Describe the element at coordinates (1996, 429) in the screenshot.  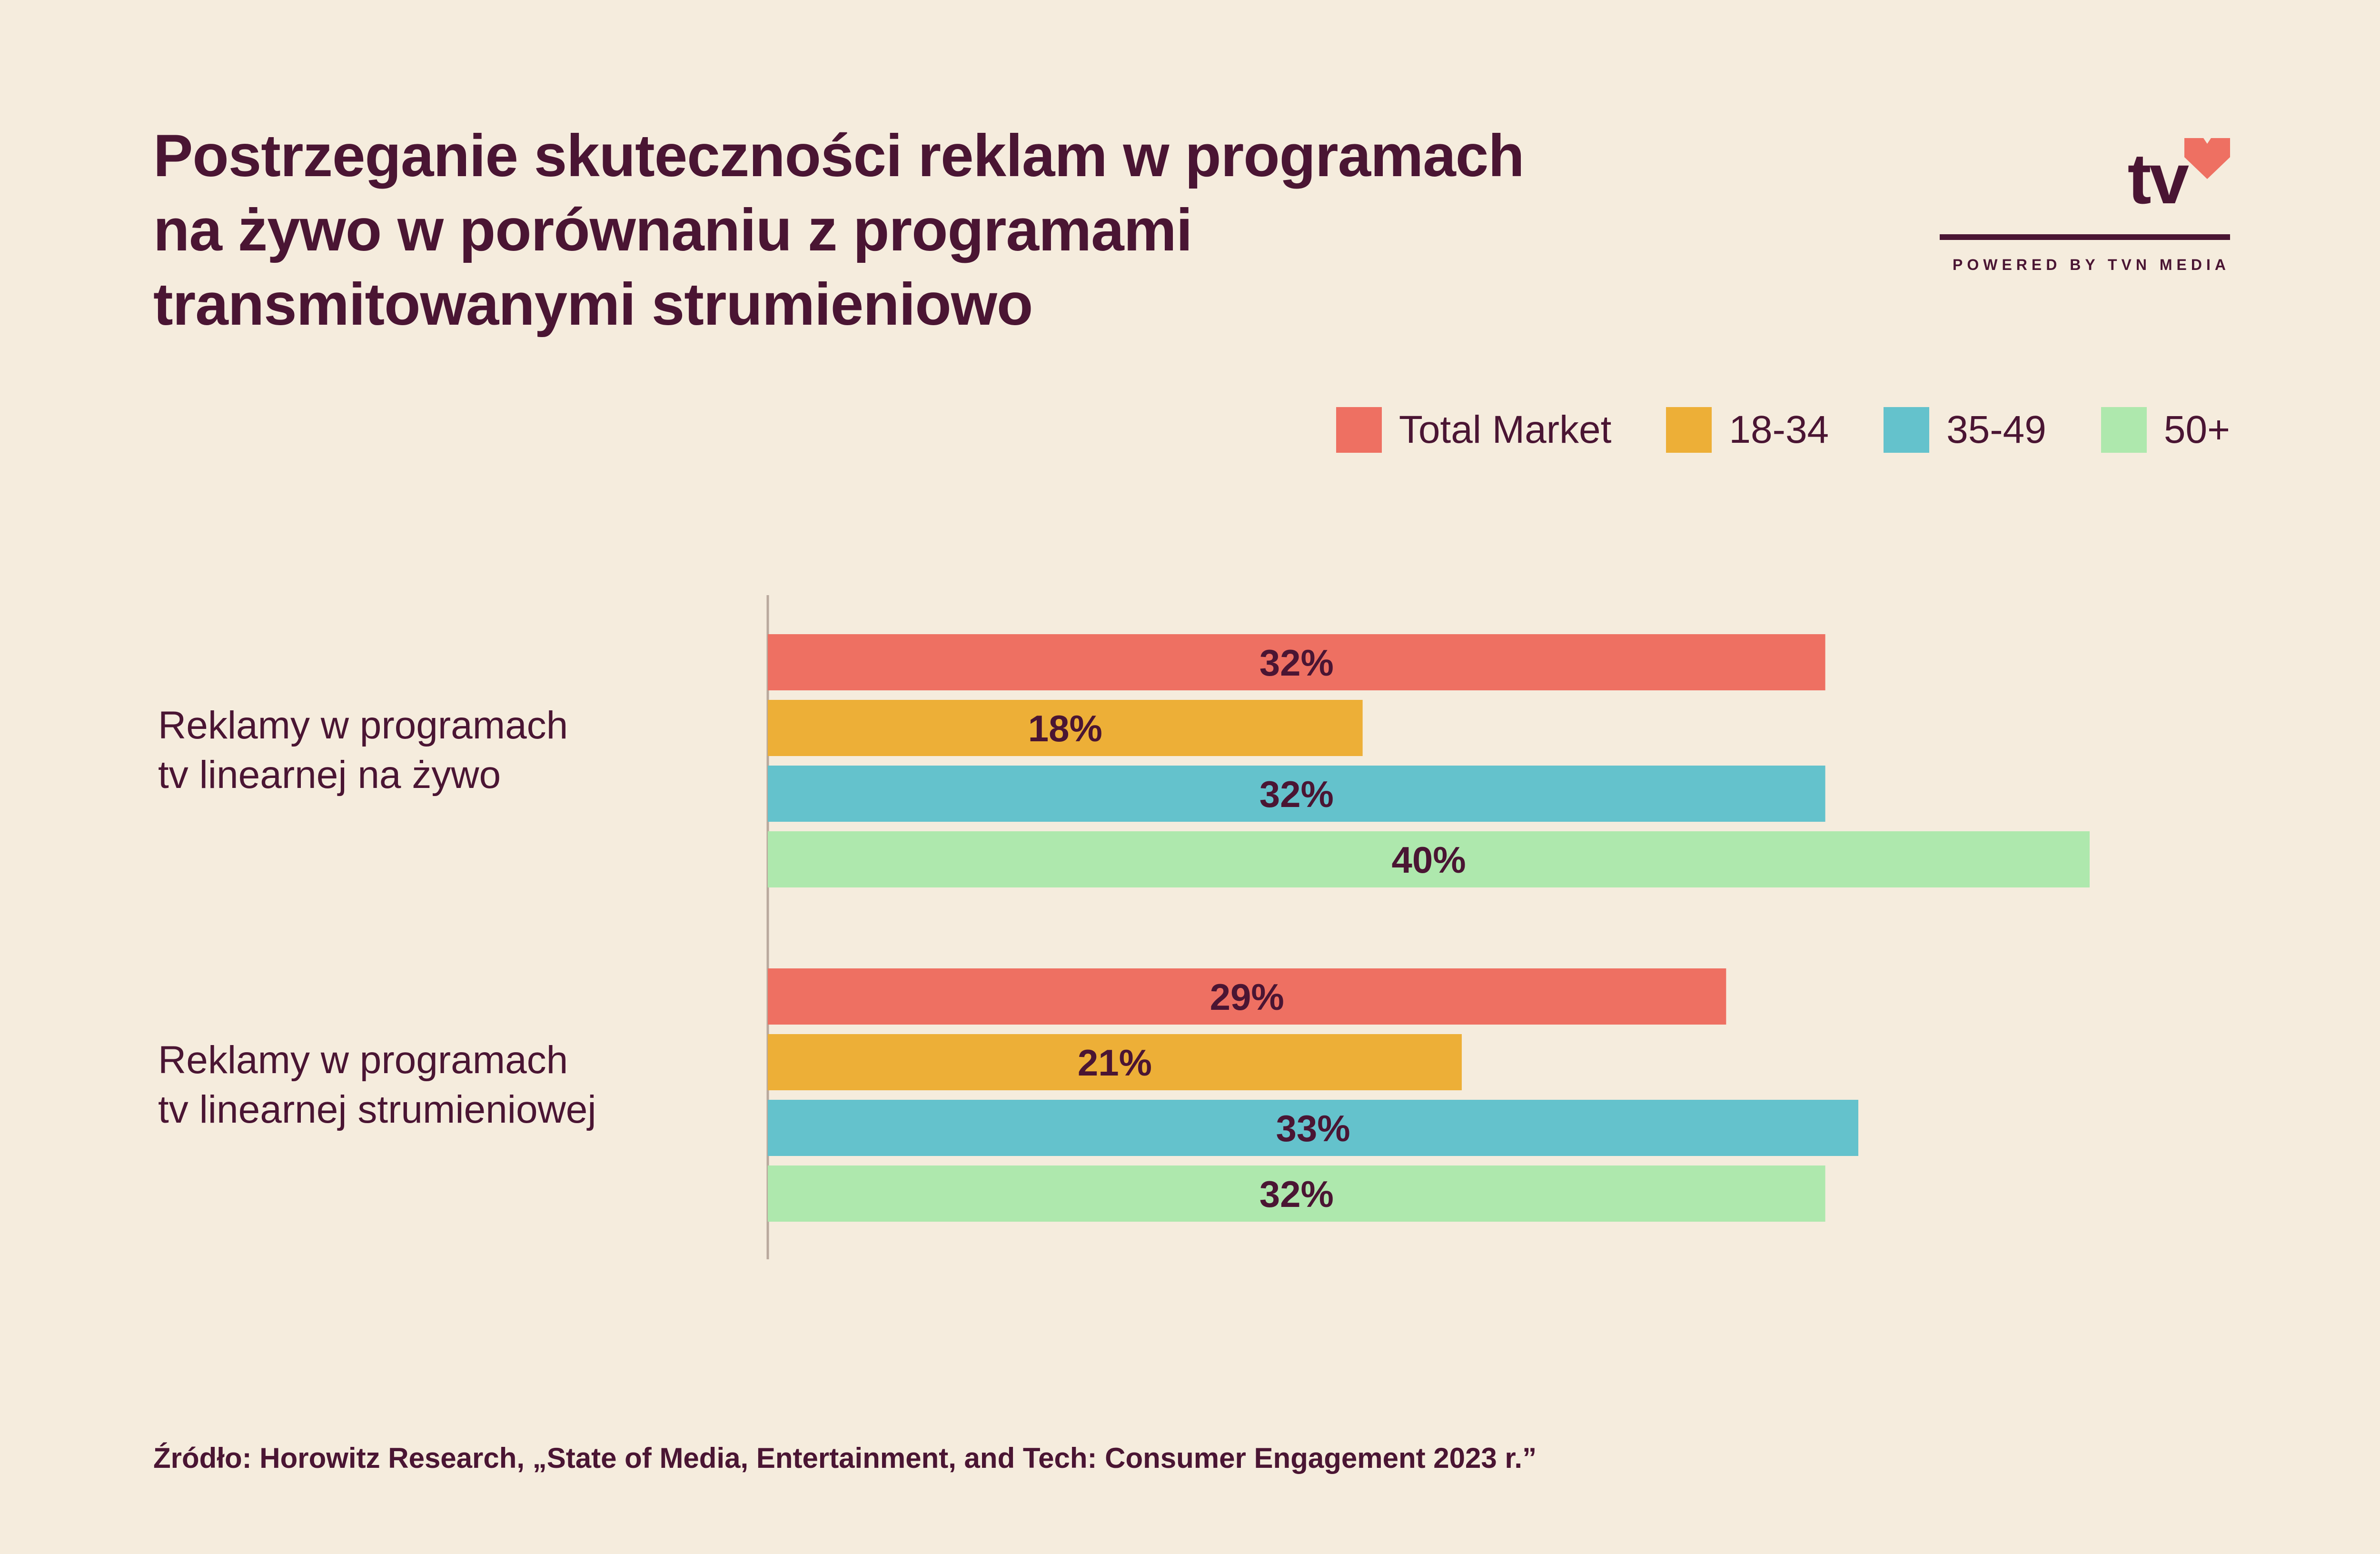
I see `legend-label: 35-49` at that location.